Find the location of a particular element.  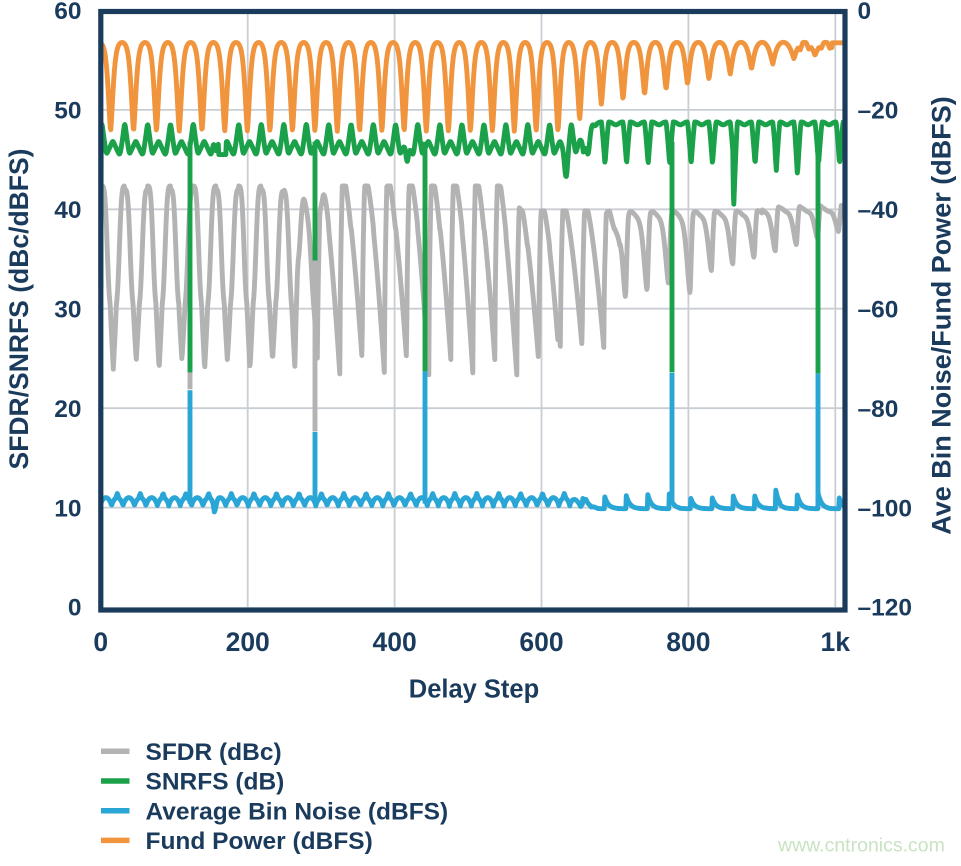

svg-text: 20 is located at coordinates (67, 409).